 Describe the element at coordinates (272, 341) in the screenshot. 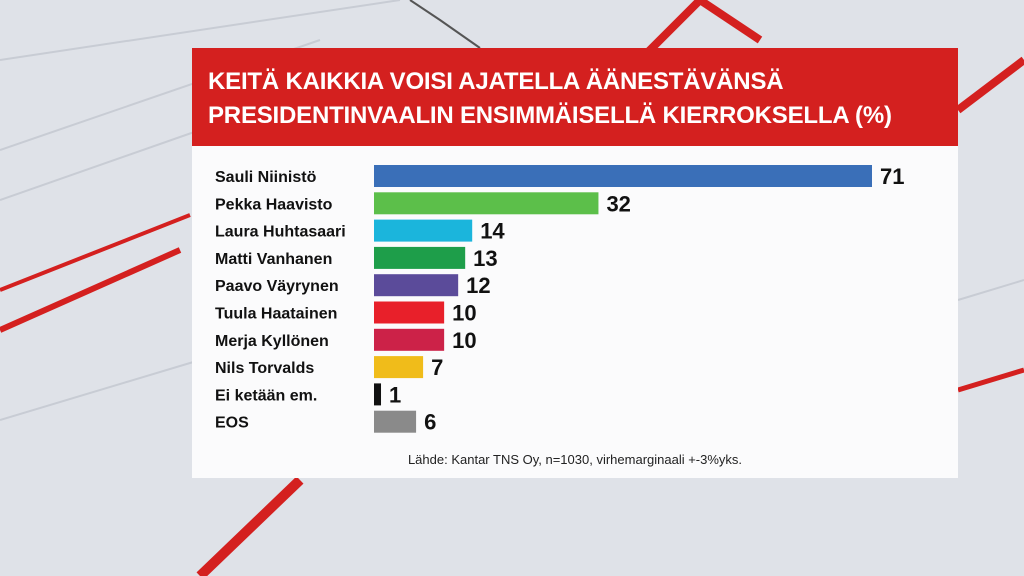

I see `category-label: Merja Kyllönen` at that location.